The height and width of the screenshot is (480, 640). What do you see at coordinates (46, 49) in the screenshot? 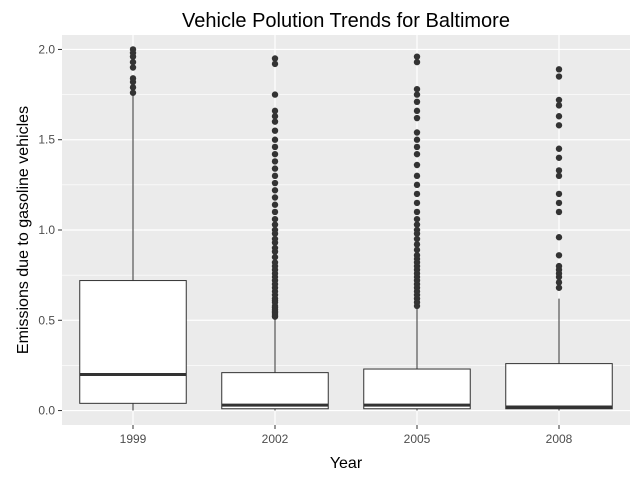
I see `y-tick-label: 2.0` at bounding box center [46, 49].